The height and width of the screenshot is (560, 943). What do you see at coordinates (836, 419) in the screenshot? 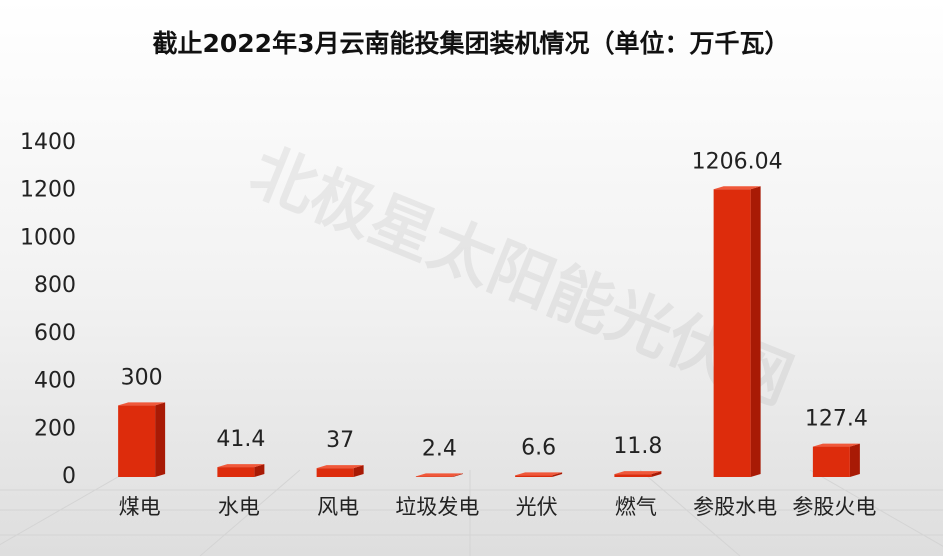
I see `data-label: 127.4` at bounding box center [836, 419].